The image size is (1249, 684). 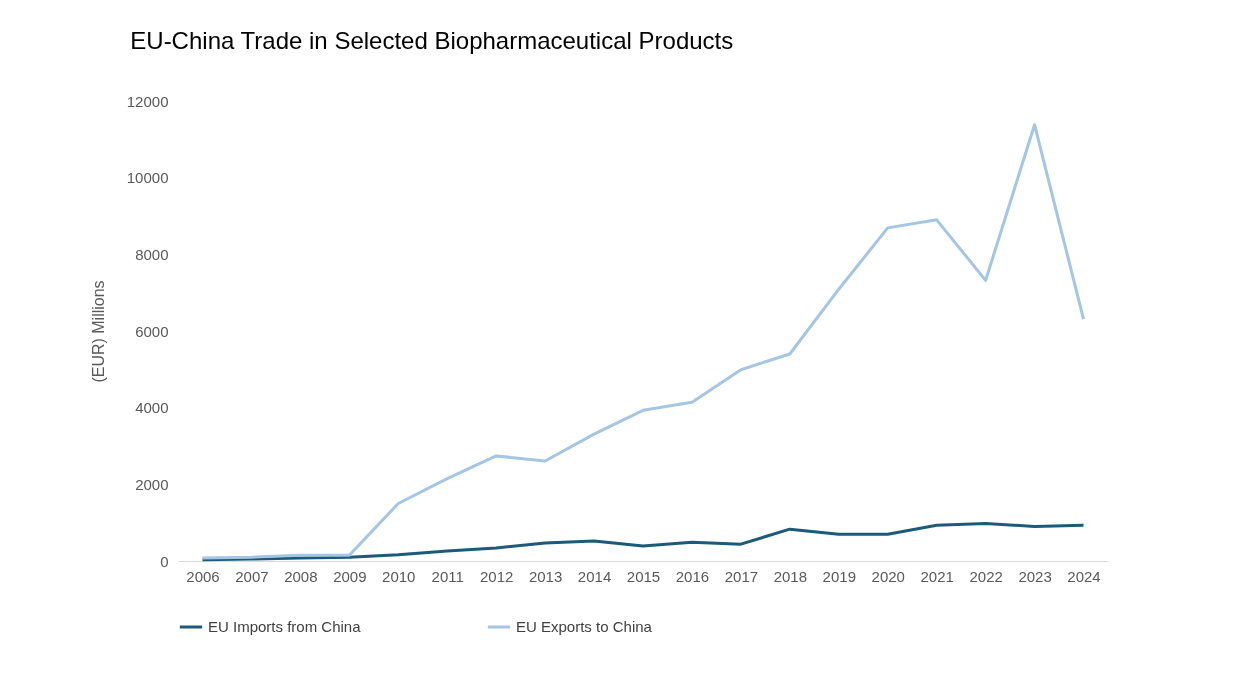 I want to click on y-tick-label: 2000, so click(x=152, y=484).